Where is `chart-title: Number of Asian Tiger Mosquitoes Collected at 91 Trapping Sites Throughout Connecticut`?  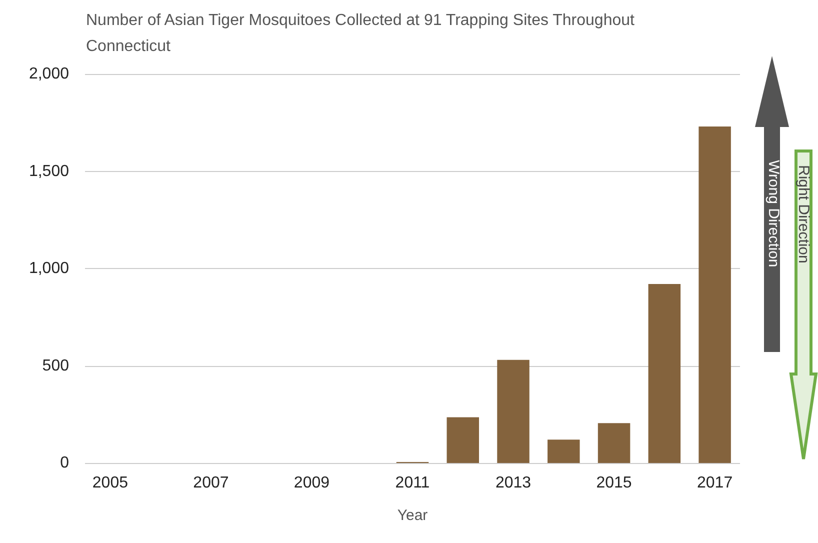
chart-title: Number of Asian Tiger Mosquitoes Collected at 91 Trapping Sites Throughout Connecticut is located at coordinates (361, 34).